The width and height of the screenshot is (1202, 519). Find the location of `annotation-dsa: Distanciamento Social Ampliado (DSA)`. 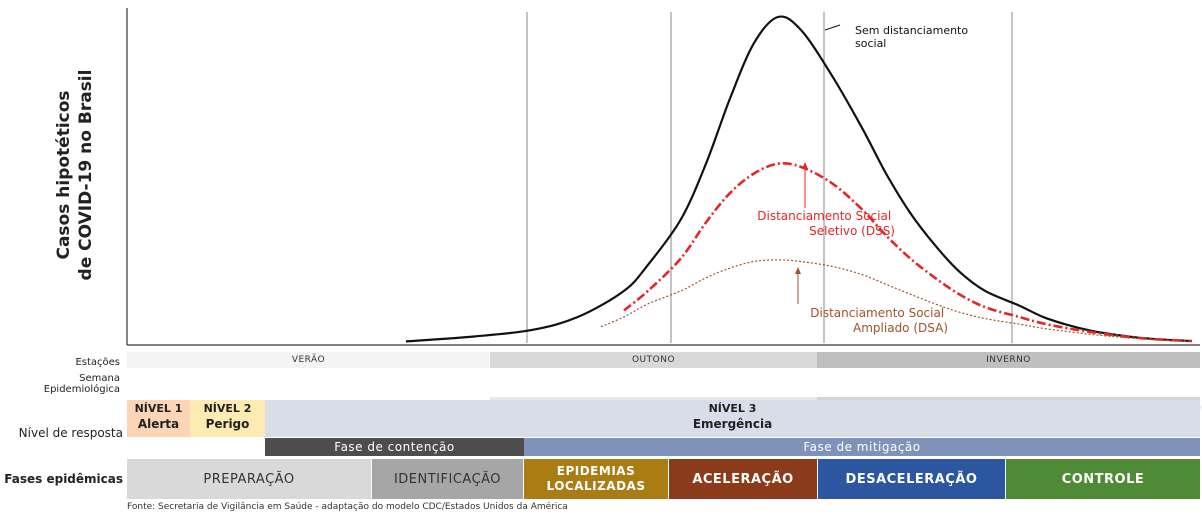

annotation-dsa: Distanciamento Social Ampliado (DSA) is located at coordinates (871, 301).